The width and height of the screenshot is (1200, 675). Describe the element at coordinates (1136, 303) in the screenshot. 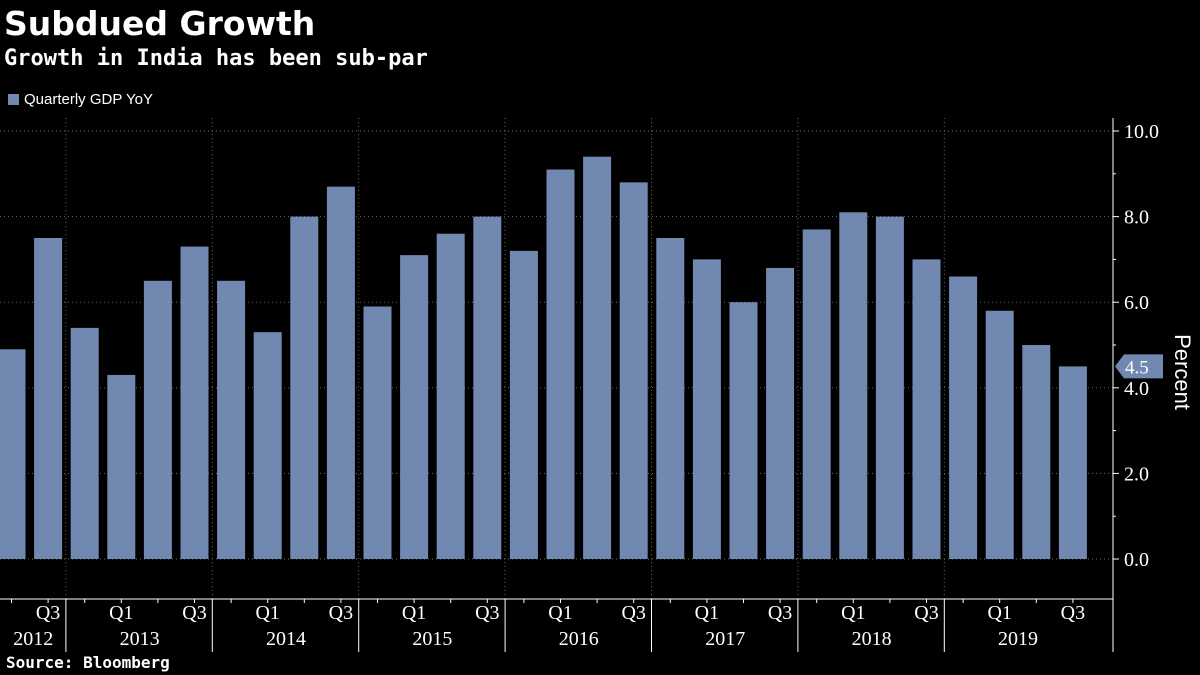

I see `y-tick-label: 6.0` at that location.